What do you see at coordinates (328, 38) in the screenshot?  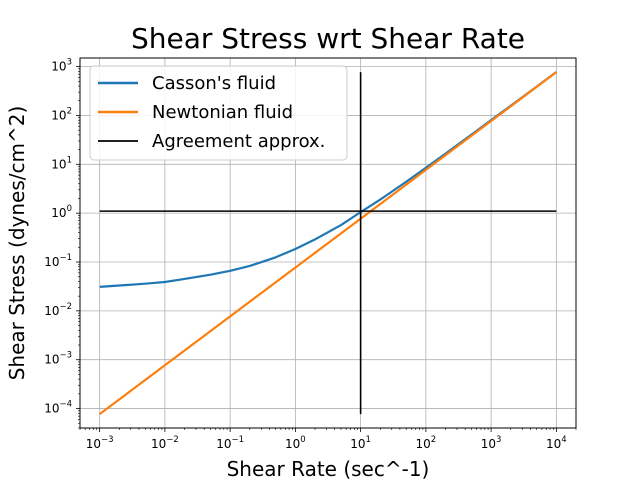 I see `chart-title: Shear Stress wrt Shear Rate` at bounding box center [328, 38].